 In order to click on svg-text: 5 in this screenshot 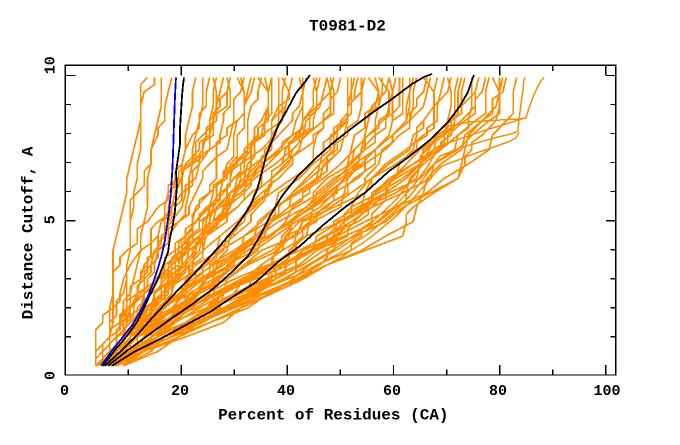, I will do `click(50, 219)`.